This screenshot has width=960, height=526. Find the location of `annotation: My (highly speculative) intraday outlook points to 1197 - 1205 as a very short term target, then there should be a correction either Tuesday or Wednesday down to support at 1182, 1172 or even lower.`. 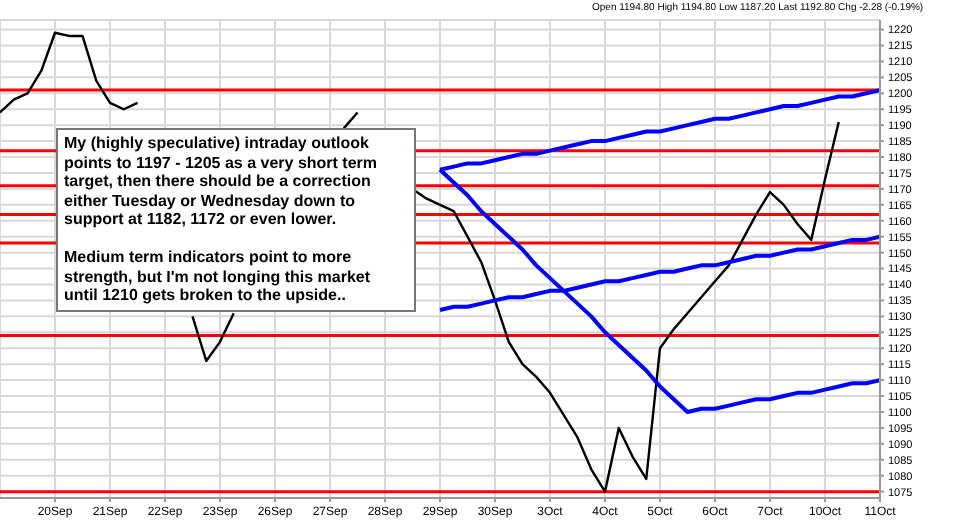

annotation: My (highly speculative) intraday outlook points to 1197 - 1205 as a very short term target, then there should be a correction either Tuesday or Wednesday down to support at 1182, 1172 or even lower. is located at coordinates (222, 182).